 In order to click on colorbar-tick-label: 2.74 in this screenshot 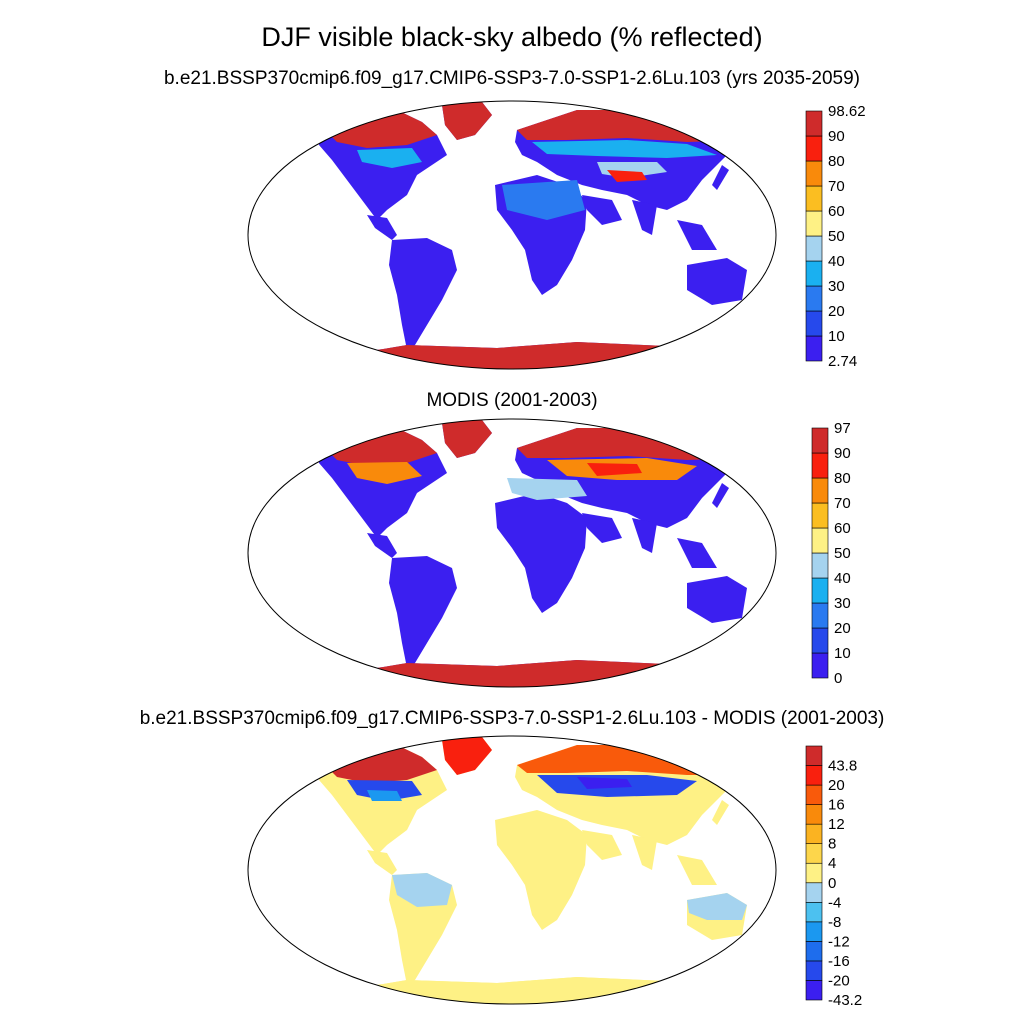, I will do `click(842, 361)`.